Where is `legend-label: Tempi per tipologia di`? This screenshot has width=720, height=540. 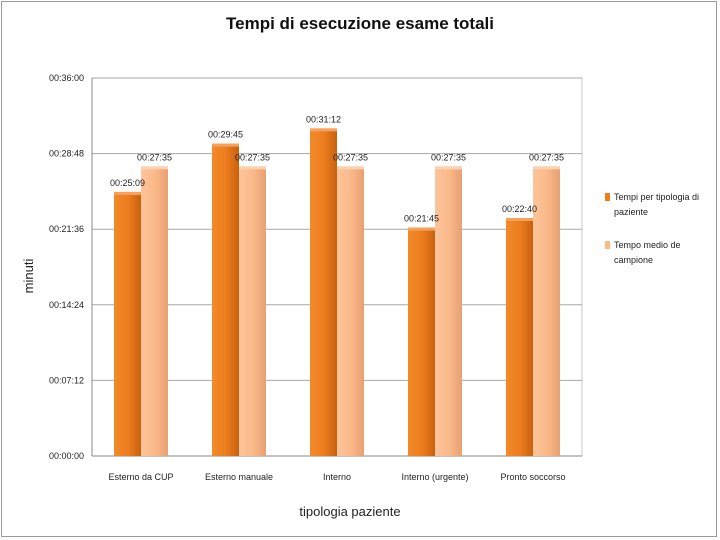
legend-label: Tempi per tipologia di is located at coordinates (656, 197).